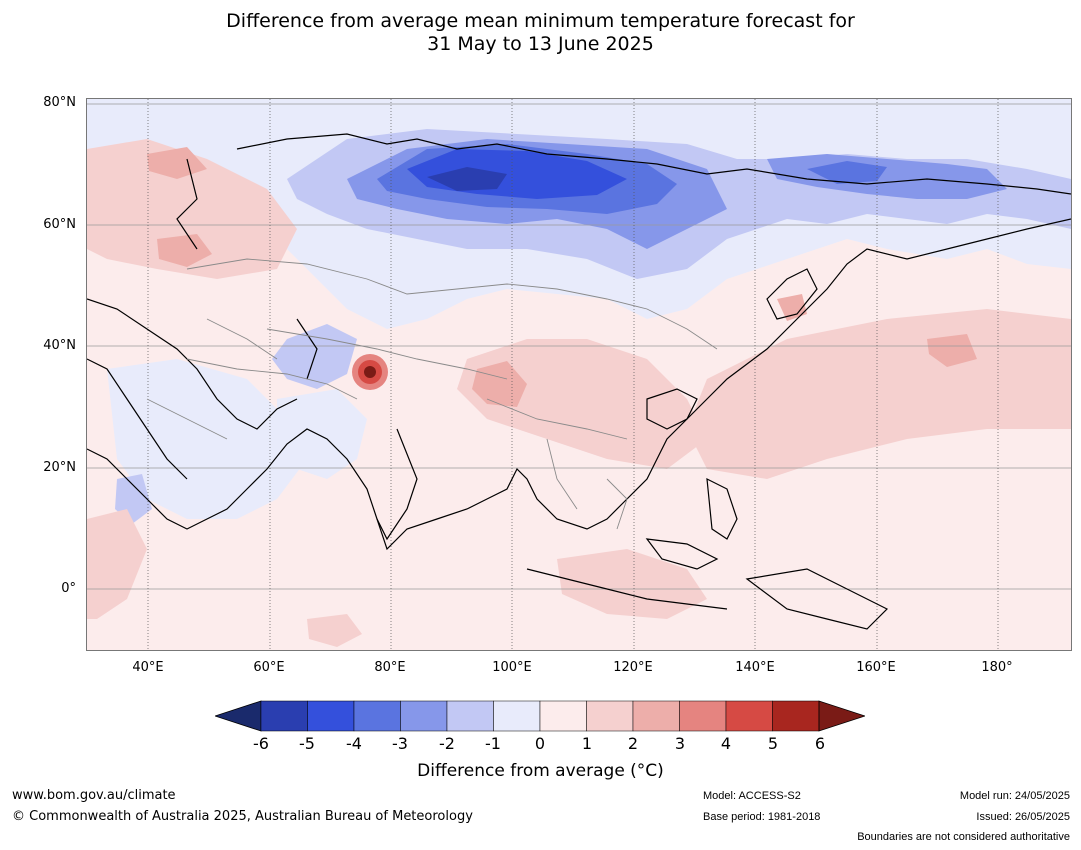 This screenshot has height=850, width=1081. What do you see at coordinates (512, 667) in the screenshot?
I see `lon-label-100e: 100°E` at bounding box center [512, 667].